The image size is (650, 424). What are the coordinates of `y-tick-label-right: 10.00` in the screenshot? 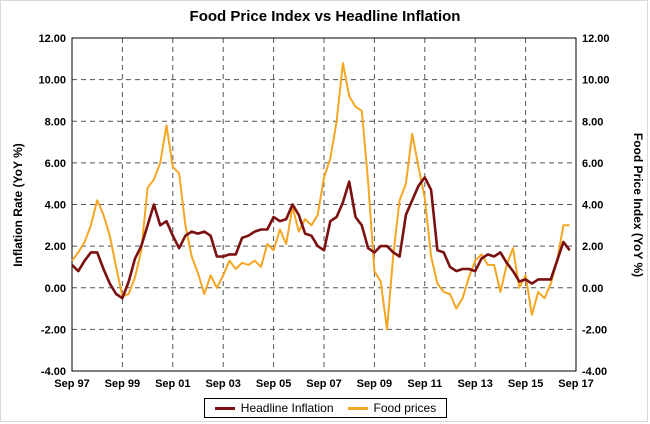 It's located at (596, 81).